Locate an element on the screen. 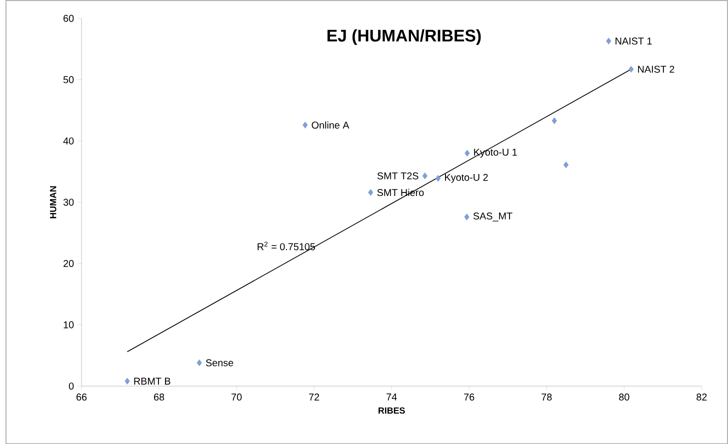 The image size is (728, 444). annotation: RBMT B is located at coordinates (152, 381).